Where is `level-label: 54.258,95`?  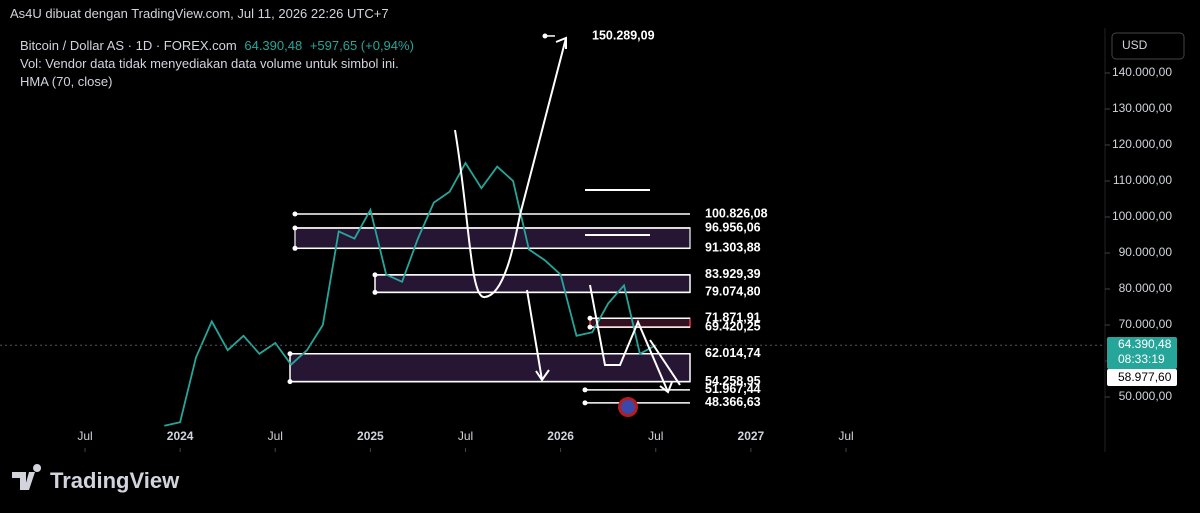 level-label: 54.258,95 is located at coordinates (733, 381).